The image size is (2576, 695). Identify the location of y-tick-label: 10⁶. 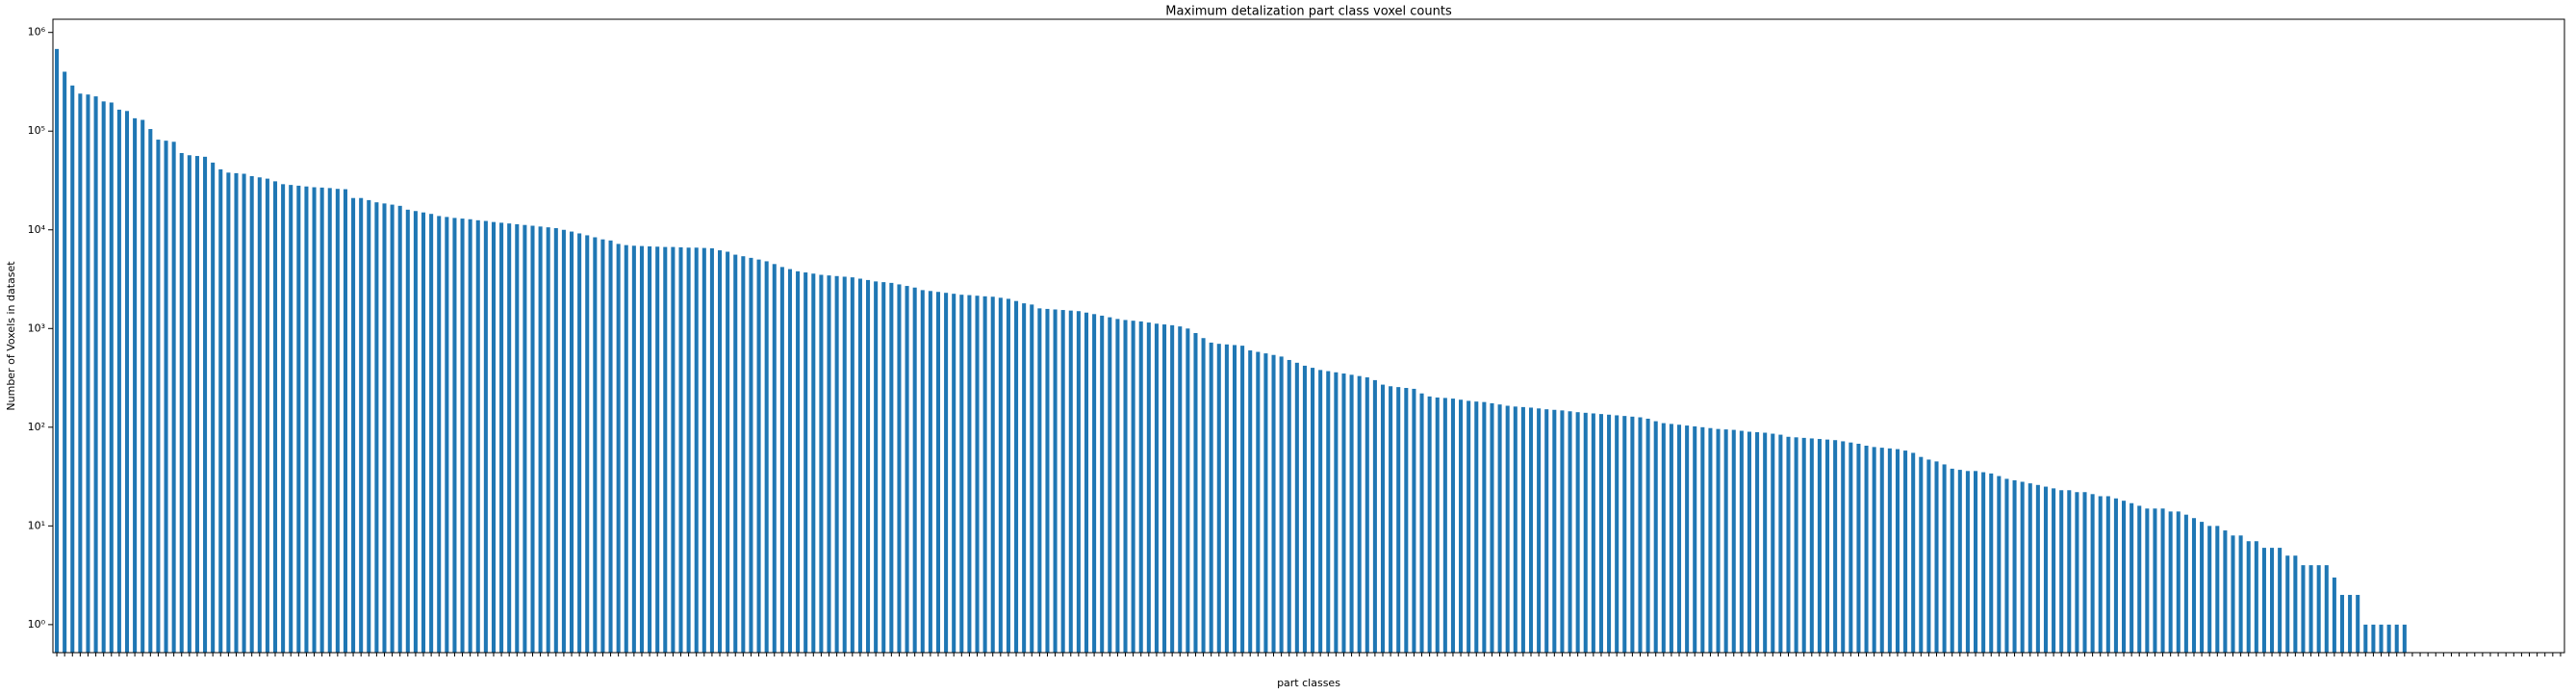
(37, 33).